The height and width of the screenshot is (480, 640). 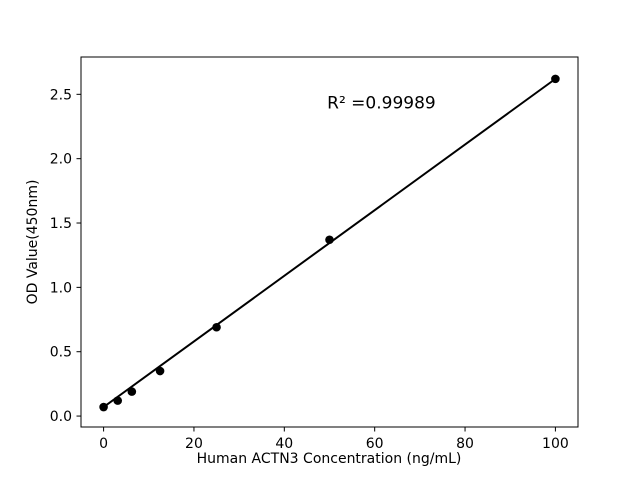 I want to click on y-tick-label: 0.5, so click(x=61, y=353).